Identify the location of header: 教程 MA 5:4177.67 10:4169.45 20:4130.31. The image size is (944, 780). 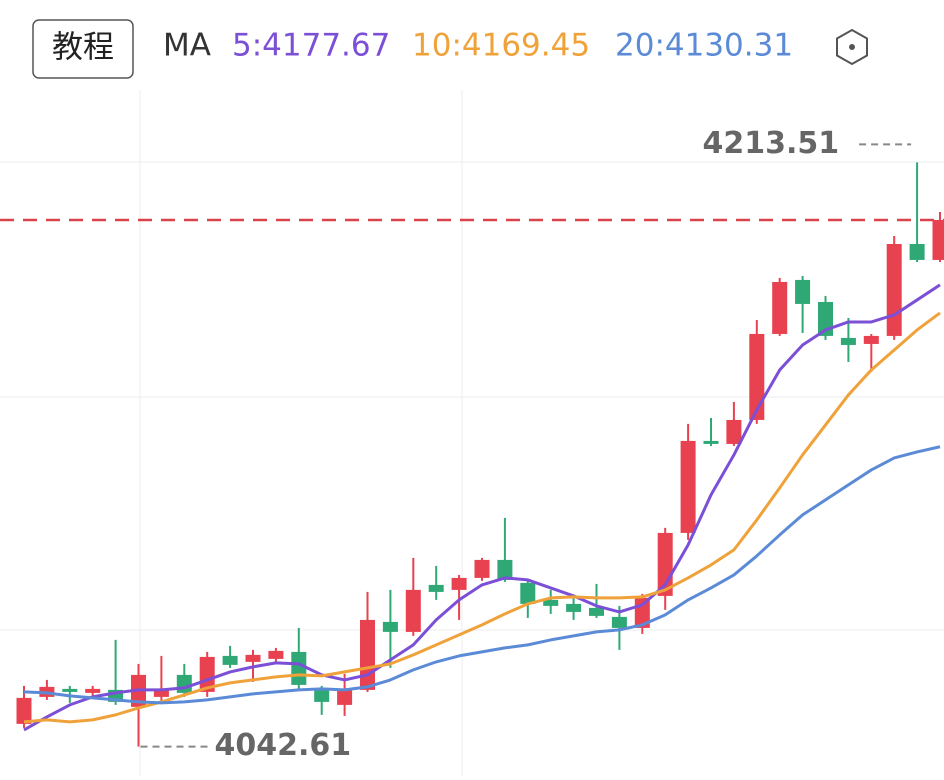
(450, 49).